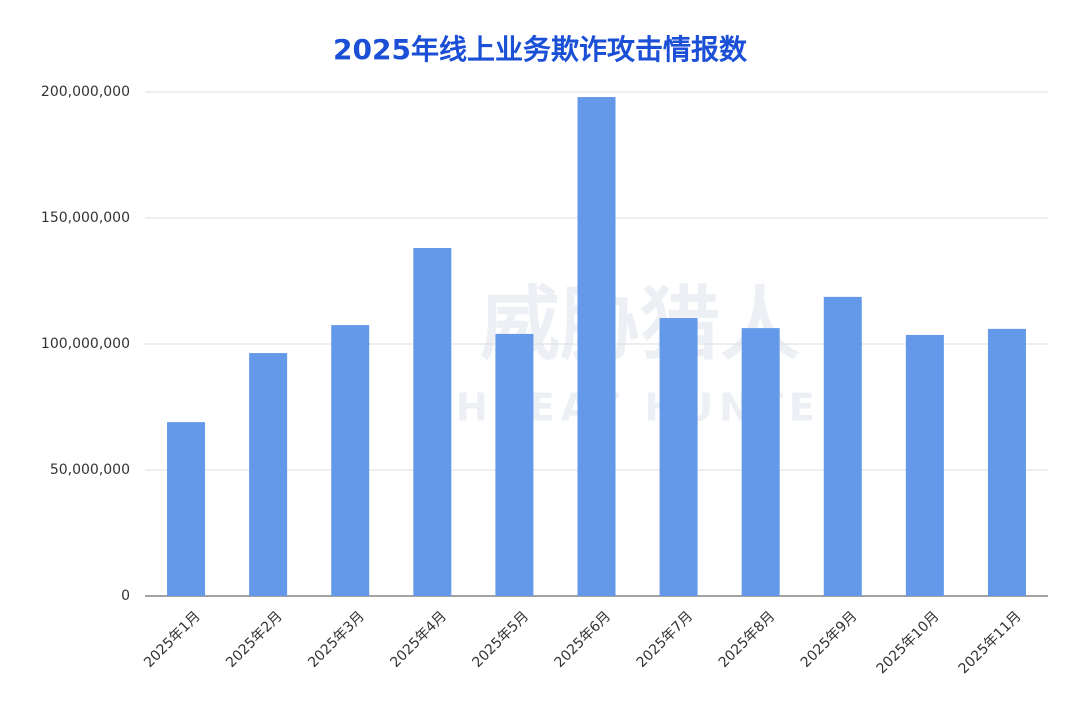 The width and height of the screenshot is (1080, 718). I want to click on x-tick-label: 2025年8月, so click(747, 639).